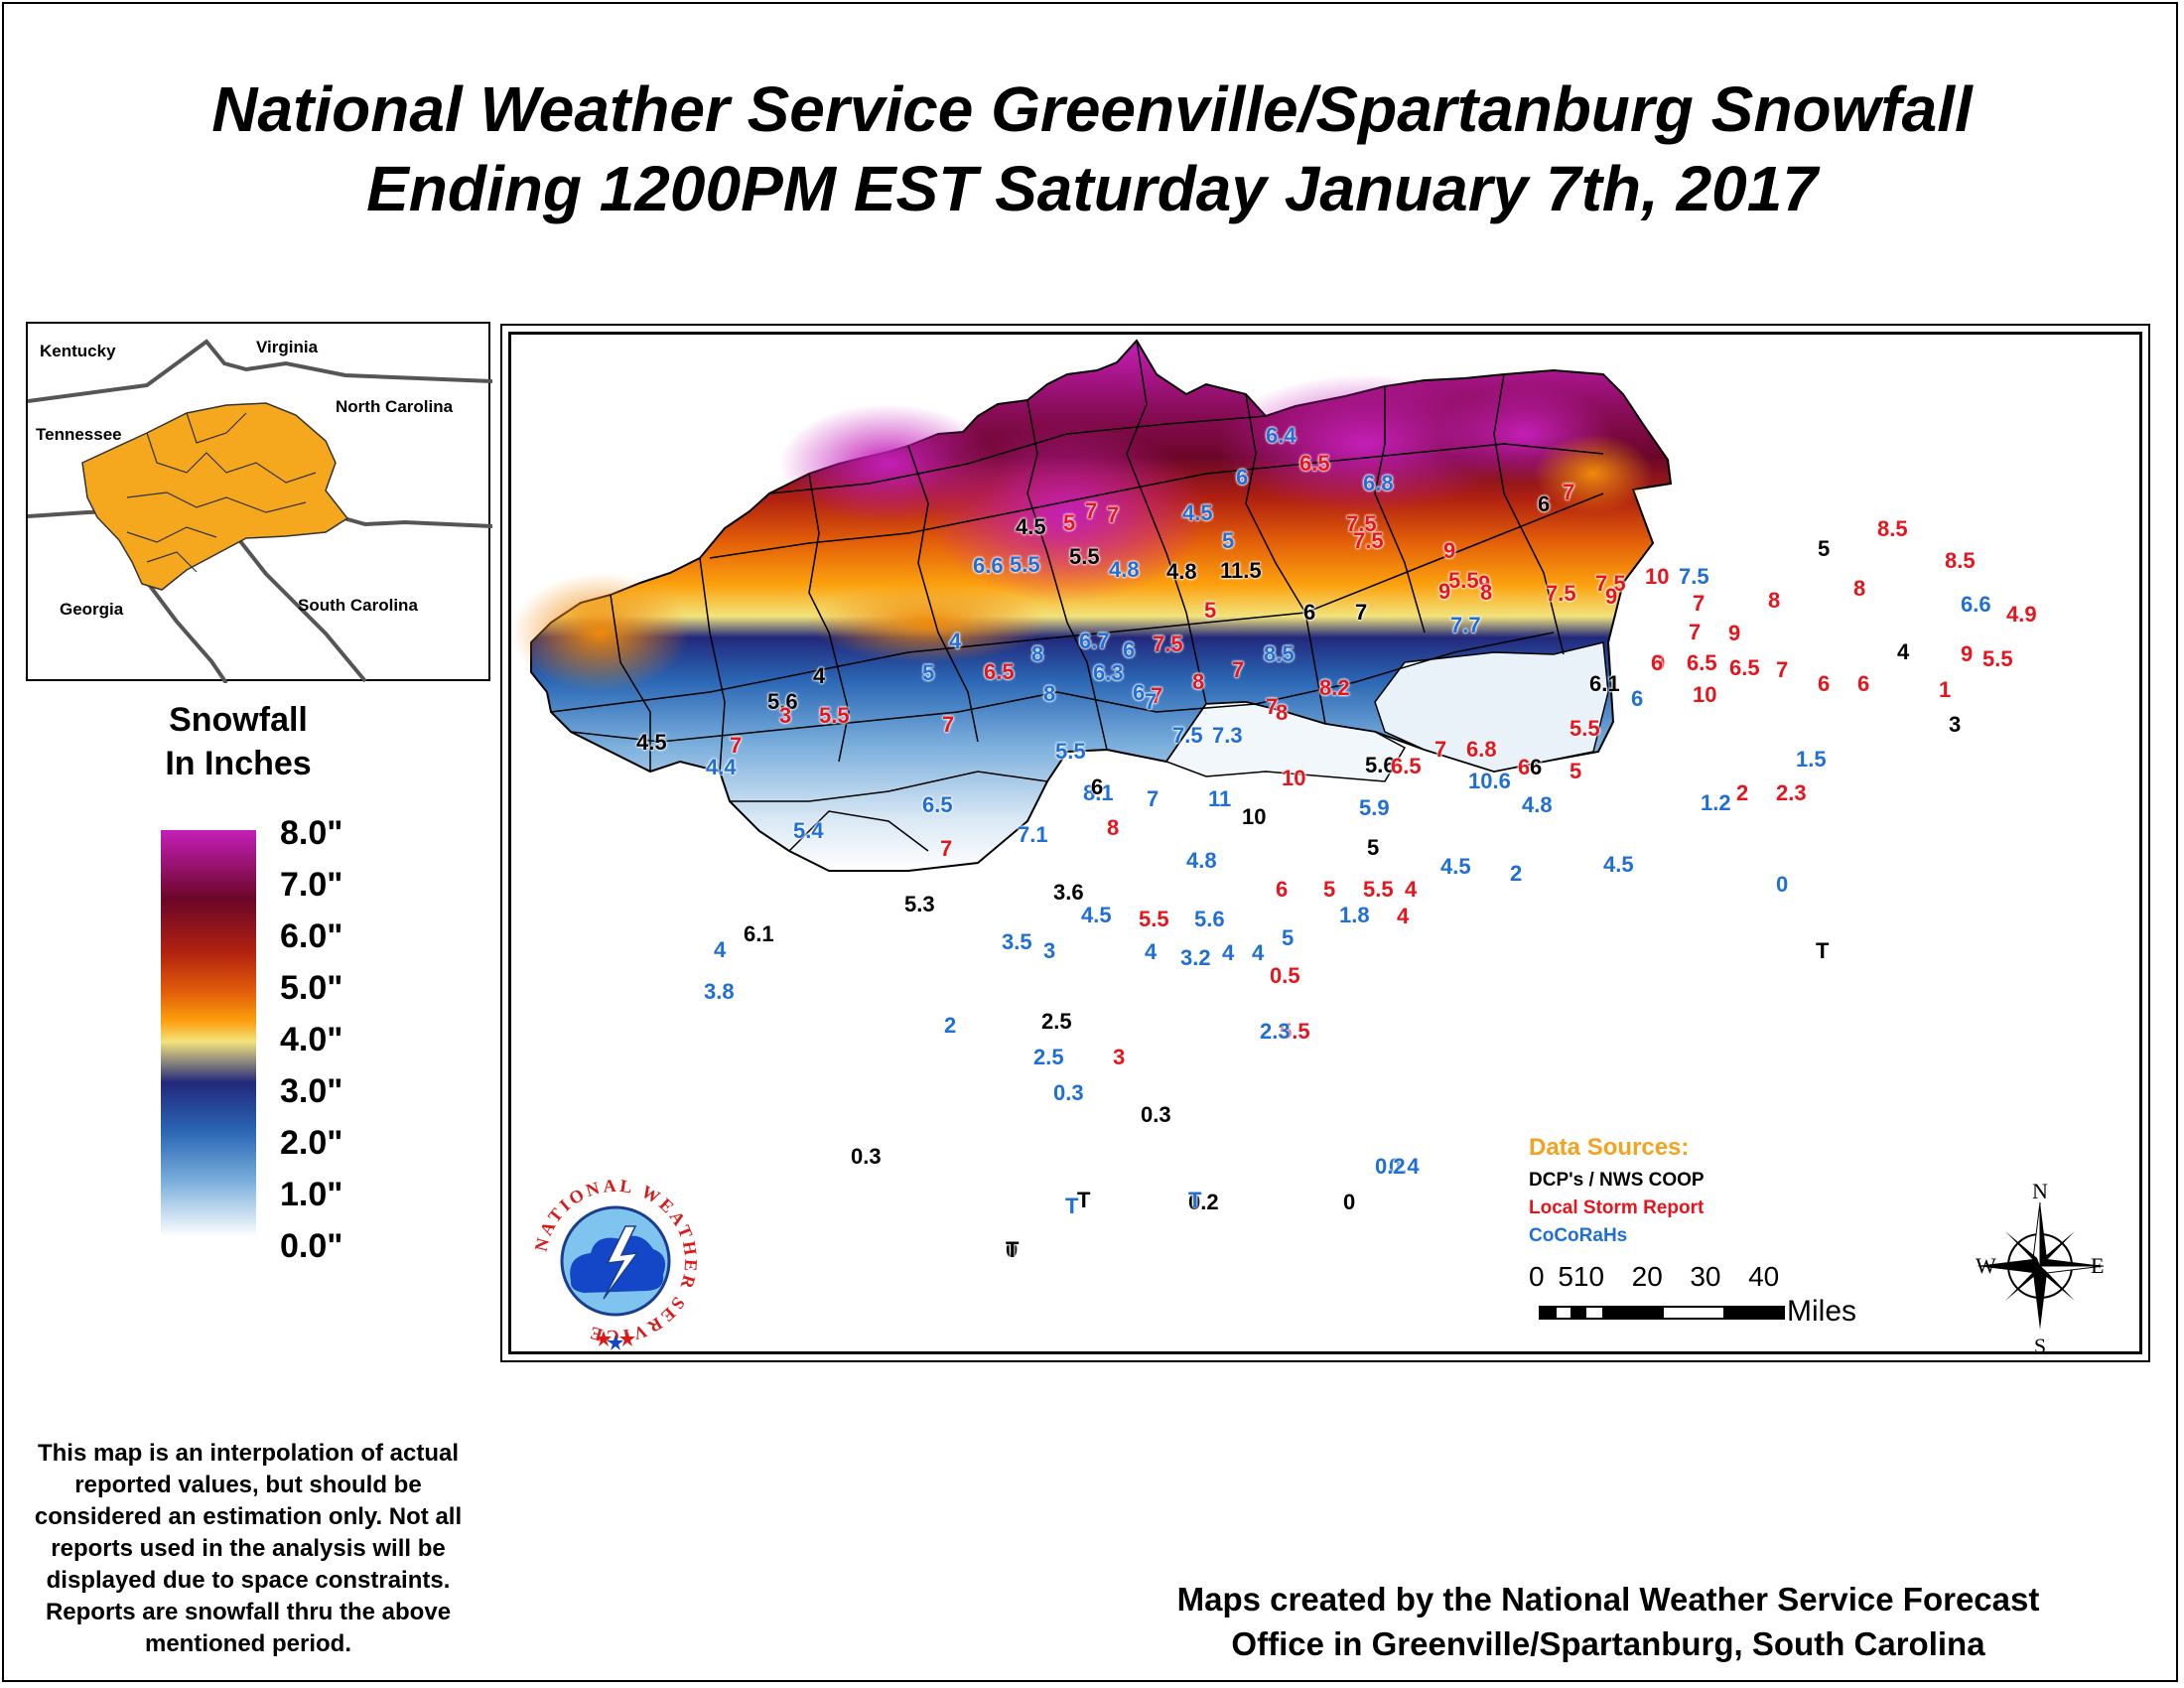 Image resolution: width=2184 pixels, height=1688 pixels. Describe the element at coordinates (1404, 1166) in the screenshot. I see `snowfall-report-label: 0.4` at that location.